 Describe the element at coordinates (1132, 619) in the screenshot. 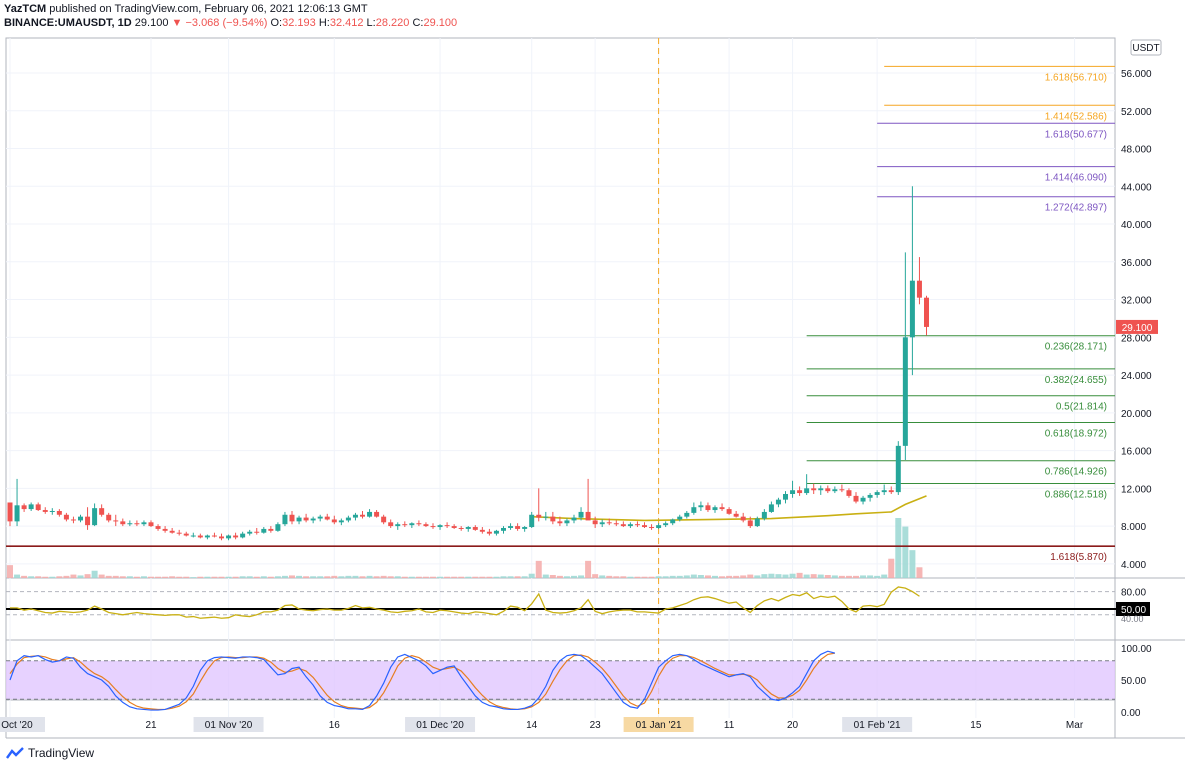

I see `rsi-40-label: 40.00` at that location.